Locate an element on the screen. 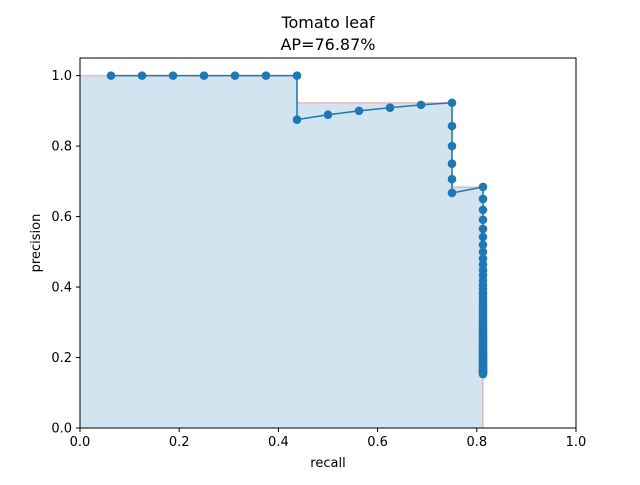  y-axis-label: precision is located at coordinates (36, 243).